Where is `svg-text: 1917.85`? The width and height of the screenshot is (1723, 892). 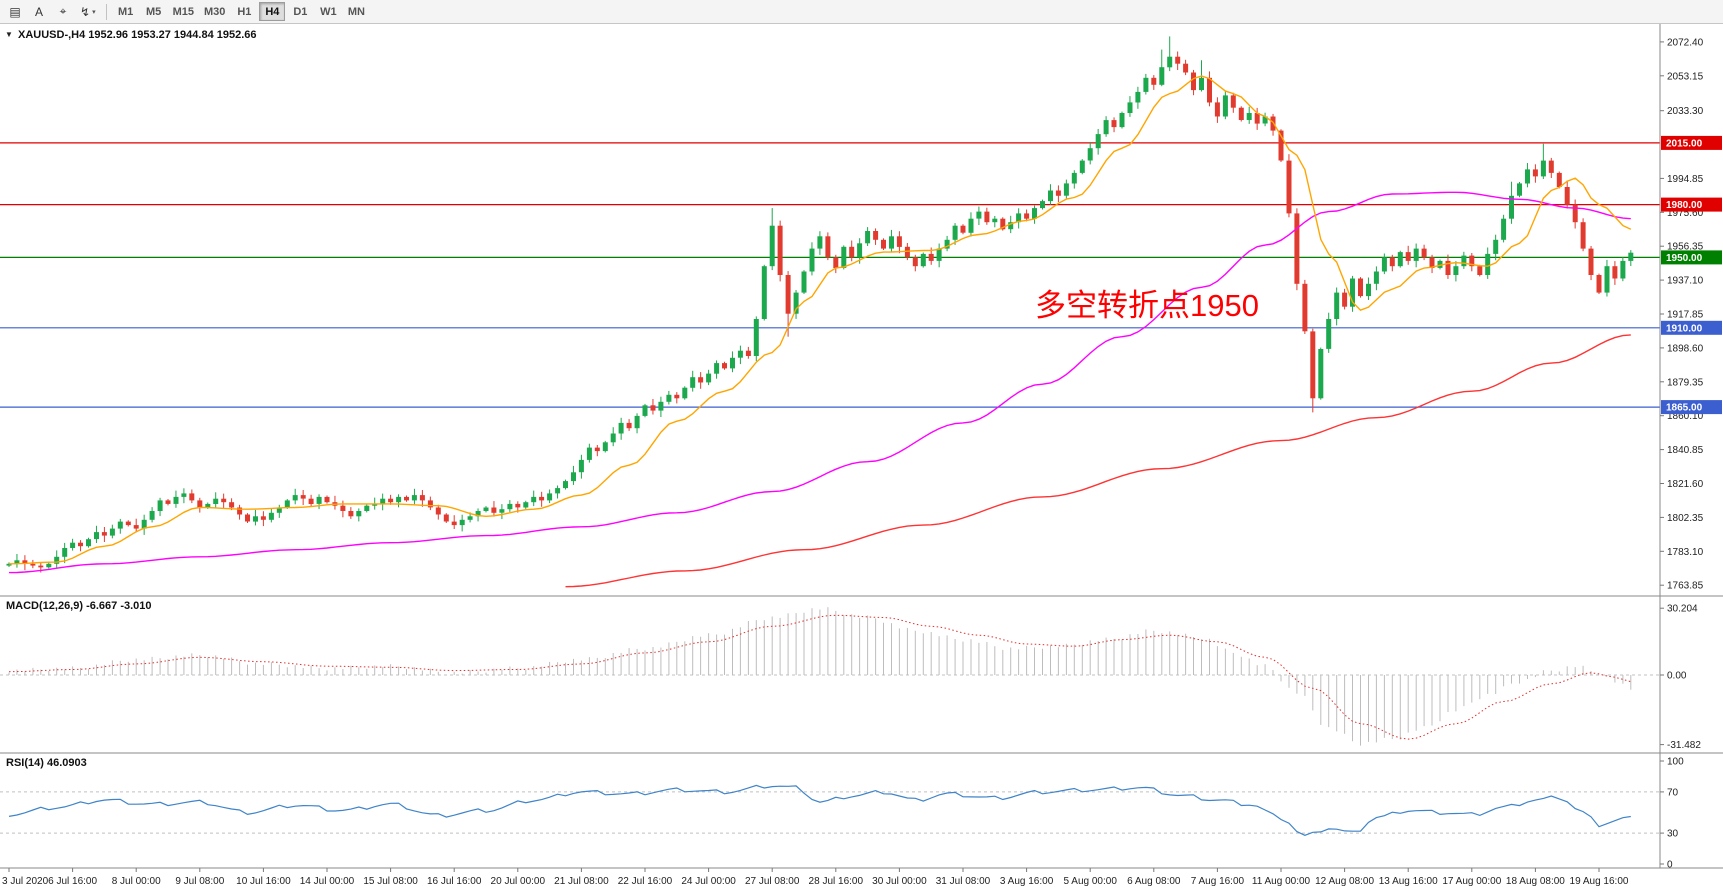
svg-text: 1917.85 is located at coordinates (1685, 315).